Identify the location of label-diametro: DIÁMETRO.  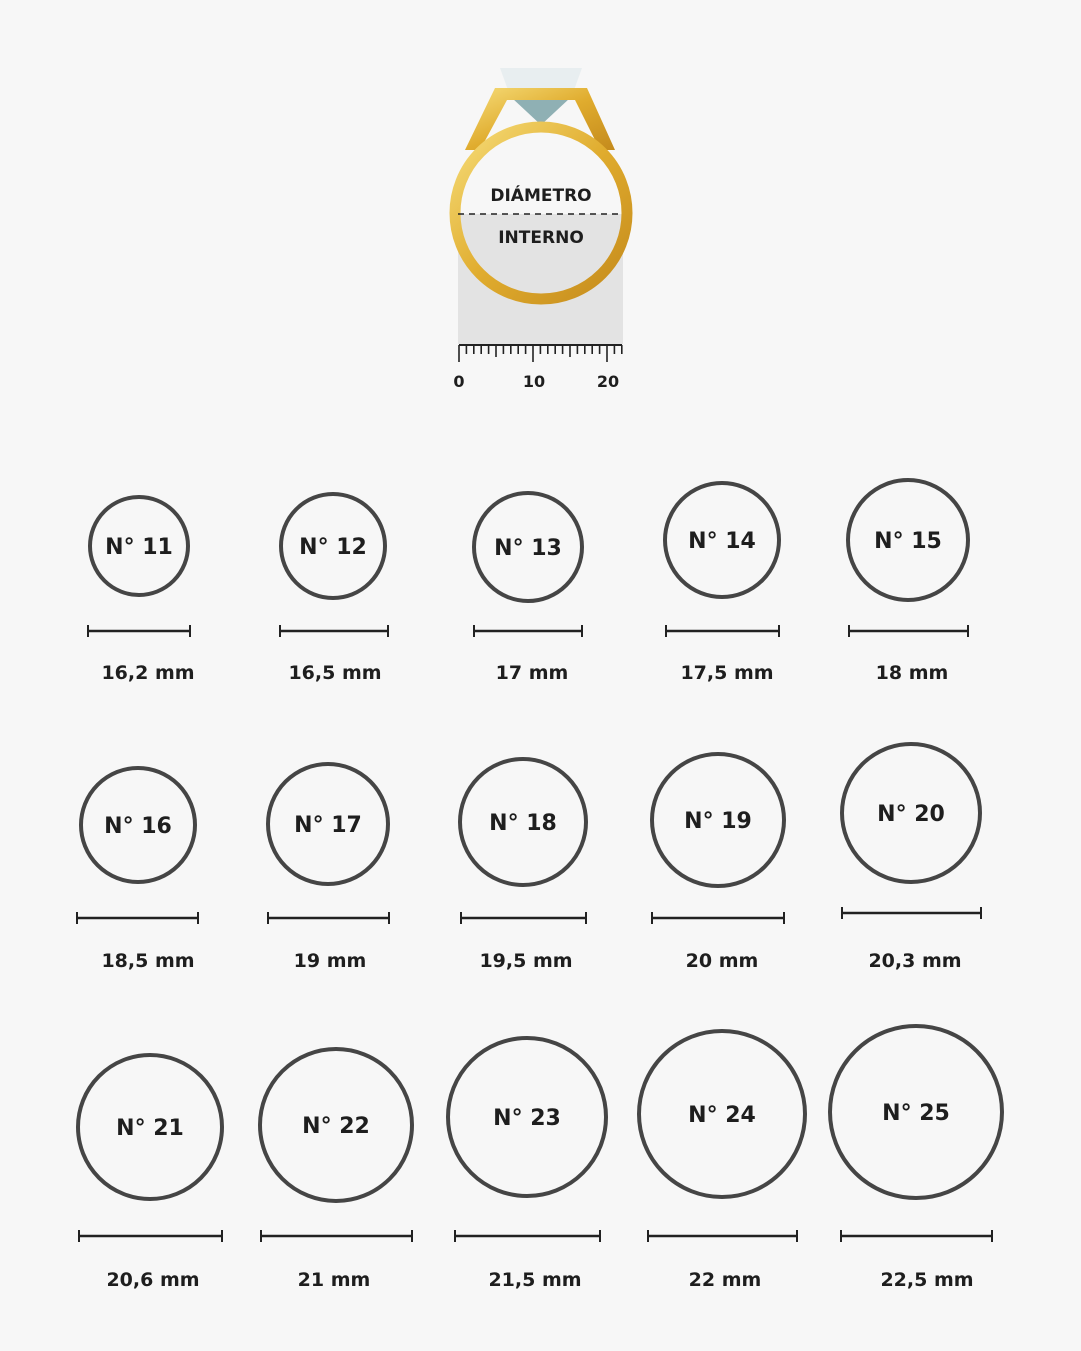
(540, 195).